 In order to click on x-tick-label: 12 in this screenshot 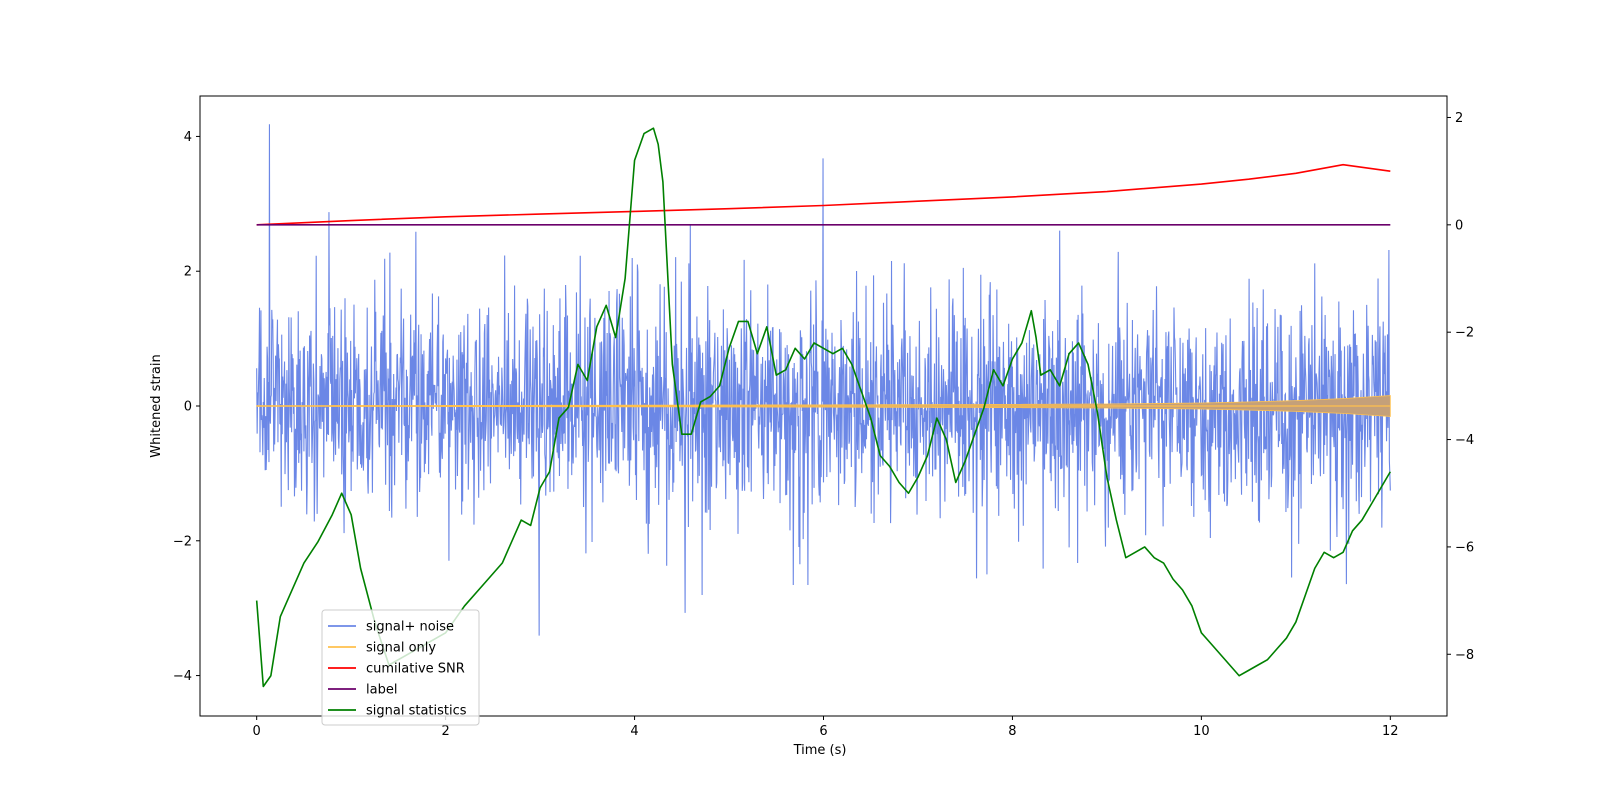, I will do `click(1390, 731)`.